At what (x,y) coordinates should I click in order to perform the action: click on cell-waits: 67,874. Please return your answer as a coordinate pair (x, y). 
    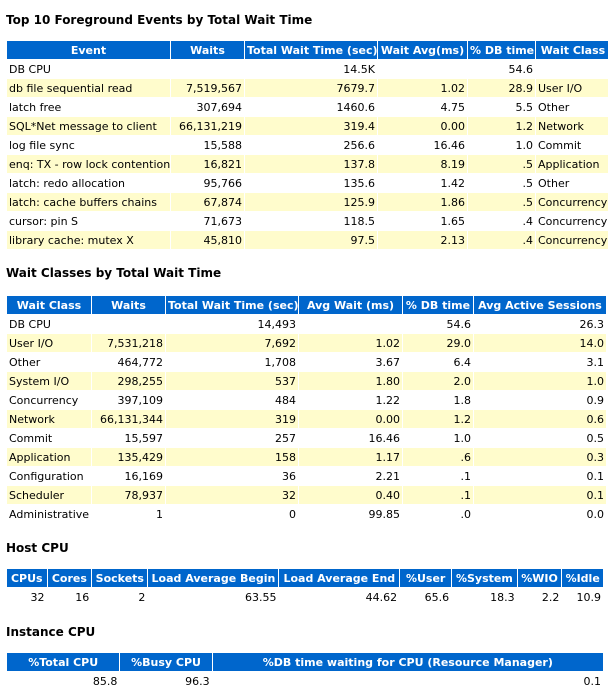
    Looking at the image, I should click on (207, 202).